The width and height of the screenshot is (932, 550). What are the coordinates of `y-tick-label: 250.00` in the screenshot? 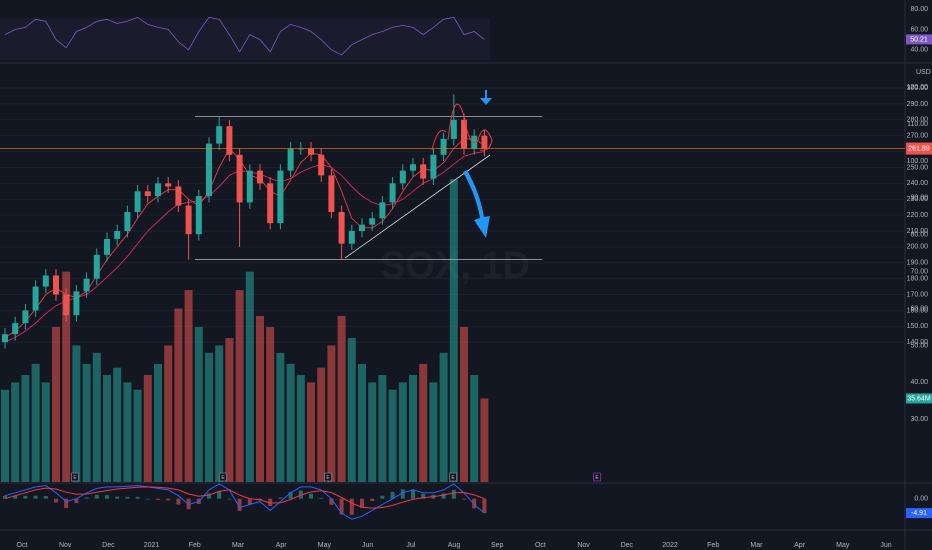 It's located at (918, 167).